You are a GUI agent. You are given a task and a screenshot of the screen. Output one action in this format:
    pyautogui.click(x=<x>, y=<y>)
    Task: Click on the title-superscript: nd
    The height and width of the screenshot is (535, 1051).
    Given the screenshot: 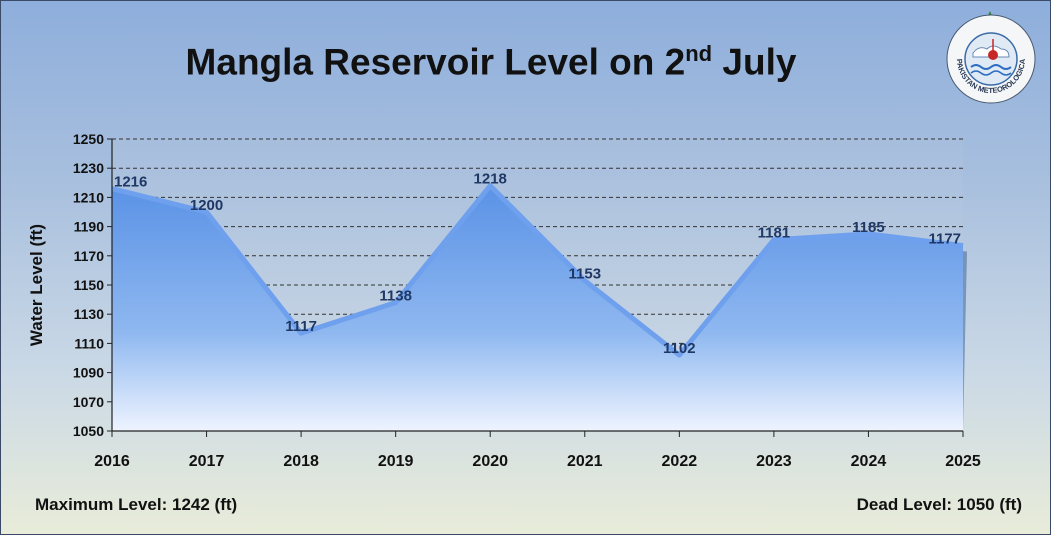 What is the action you would take?
    pyautogui.click(x=699, y=53)
    